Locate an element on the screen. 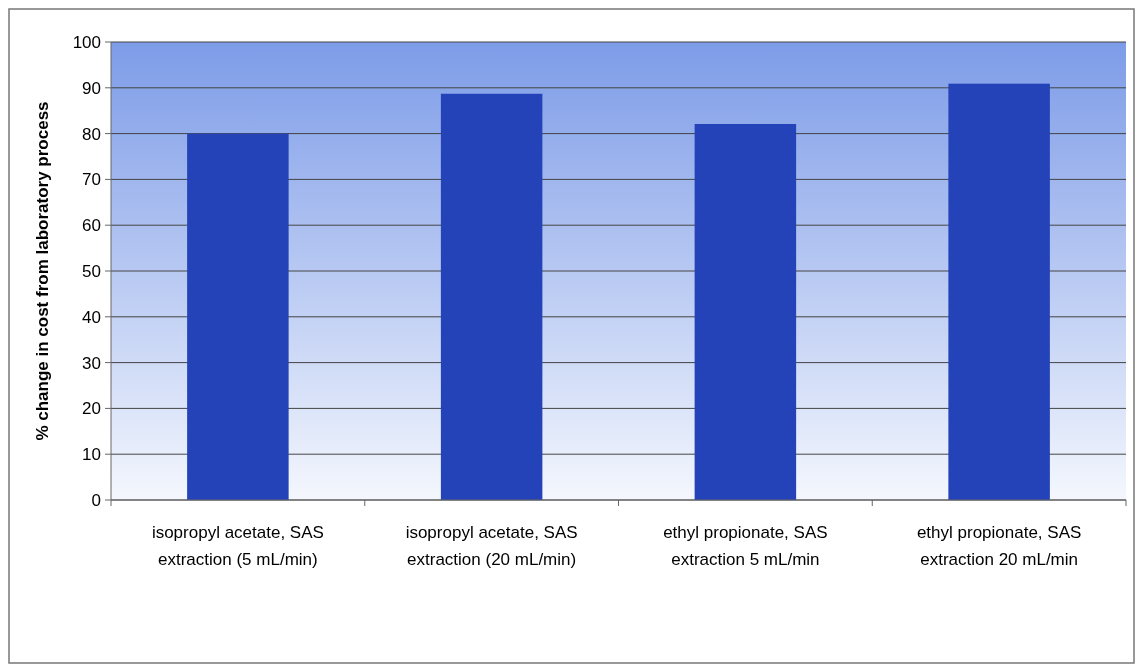  y-tick-label: 90 is located at coordinates (91, 88).